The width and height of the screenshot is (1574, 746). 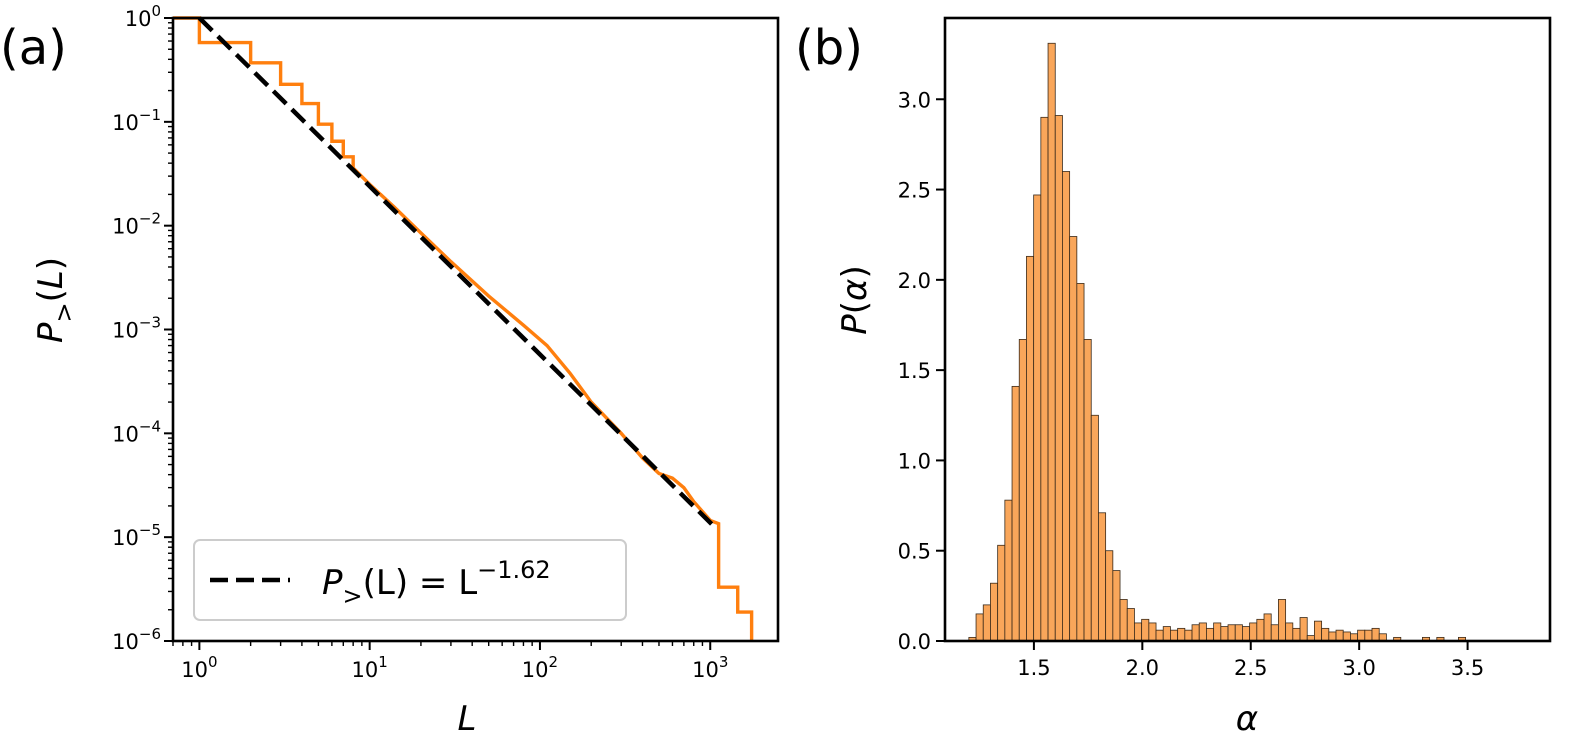 I want to click on panel-b-y-tick-label: 2.5, so click(x=914, y=191).